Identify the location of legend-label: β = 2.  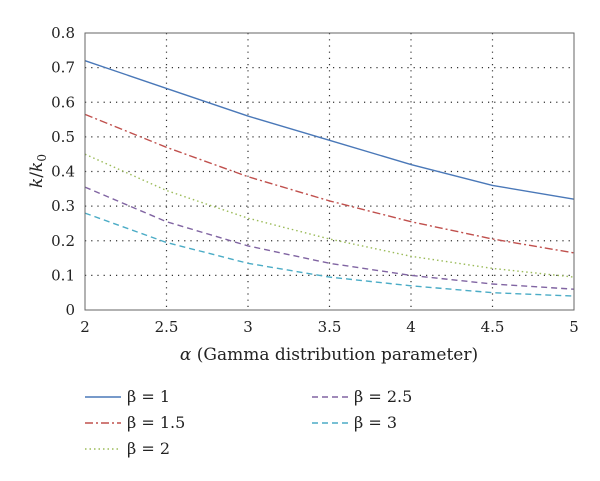
(148, 448).